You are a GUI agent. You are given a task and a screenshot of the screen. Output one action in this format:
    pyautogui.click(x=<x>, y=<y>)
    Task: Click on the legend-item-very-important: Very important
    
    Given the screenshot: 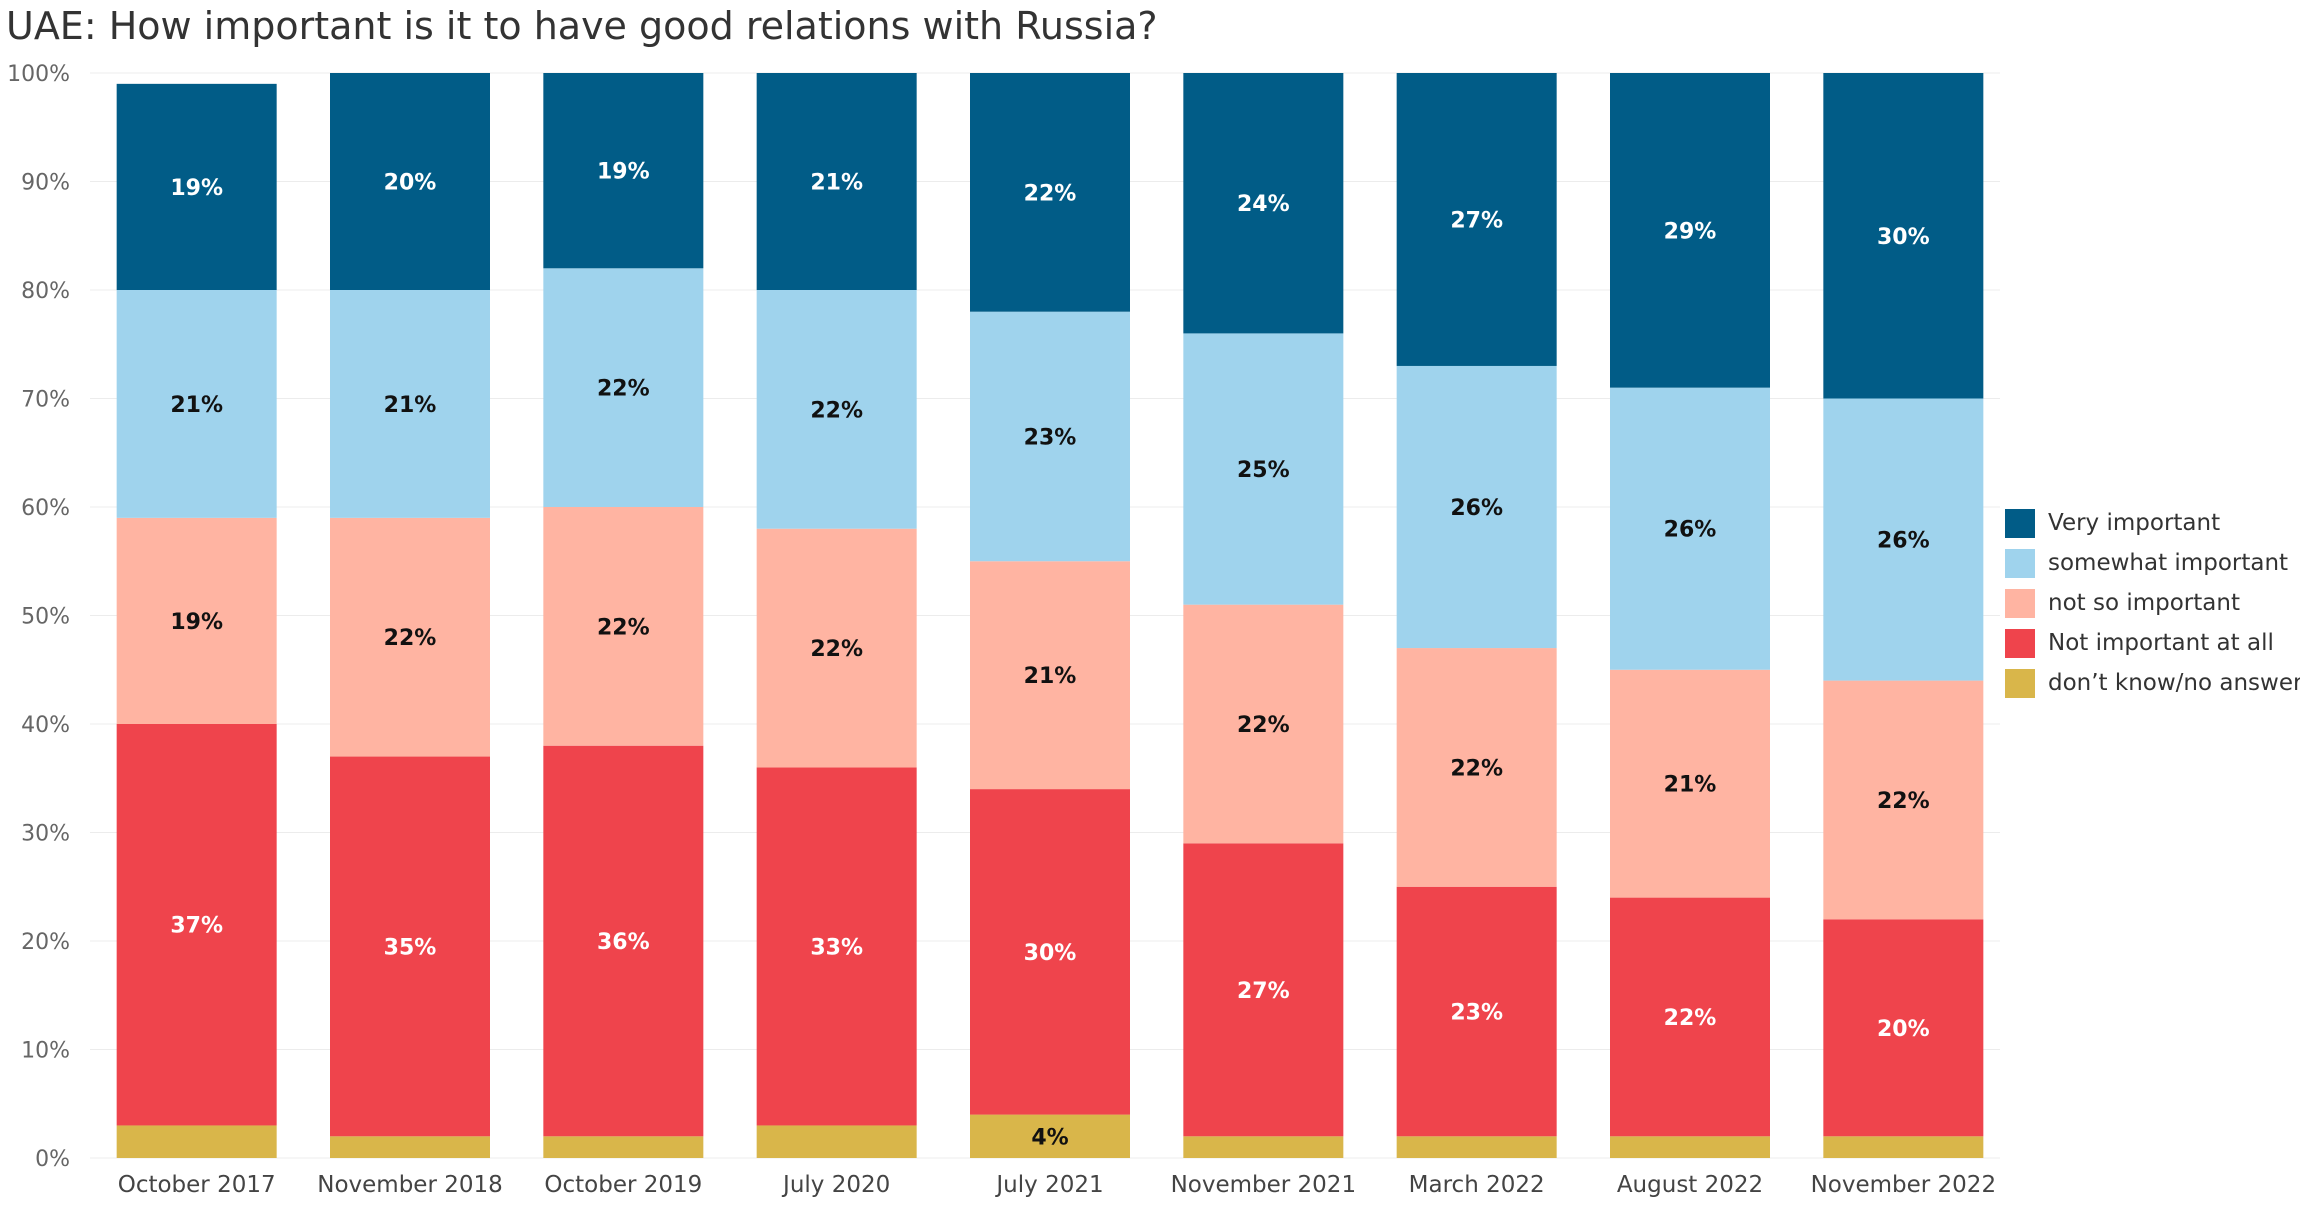 What is the action you would take?
    pyautogui.click(x=2152, y=523)
    